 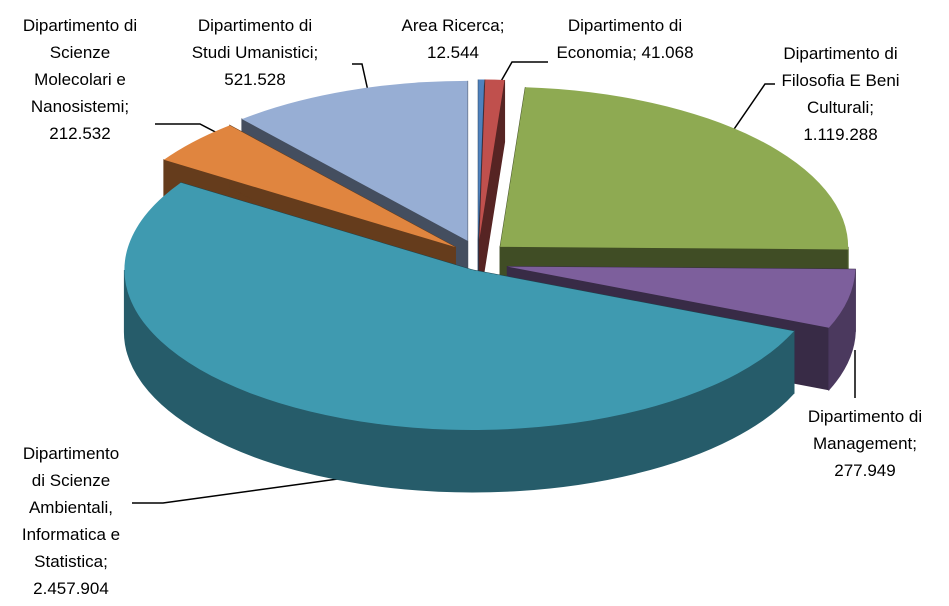 What do you see at coordinates (453, 52) in the screenshot?
I see `value-label: 12.544` at bounding box center [453, 52].